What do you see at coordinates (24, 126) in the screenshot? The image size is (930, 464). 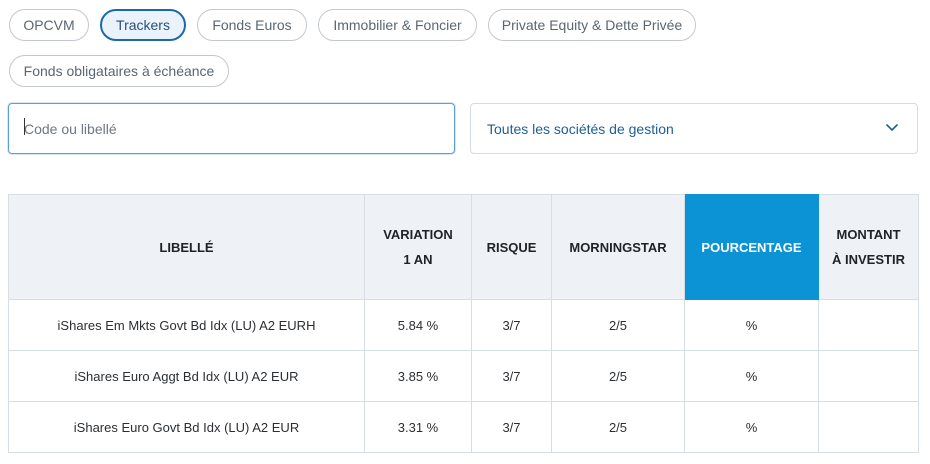 I see `text-cursor` at bounding box center [24, 126].